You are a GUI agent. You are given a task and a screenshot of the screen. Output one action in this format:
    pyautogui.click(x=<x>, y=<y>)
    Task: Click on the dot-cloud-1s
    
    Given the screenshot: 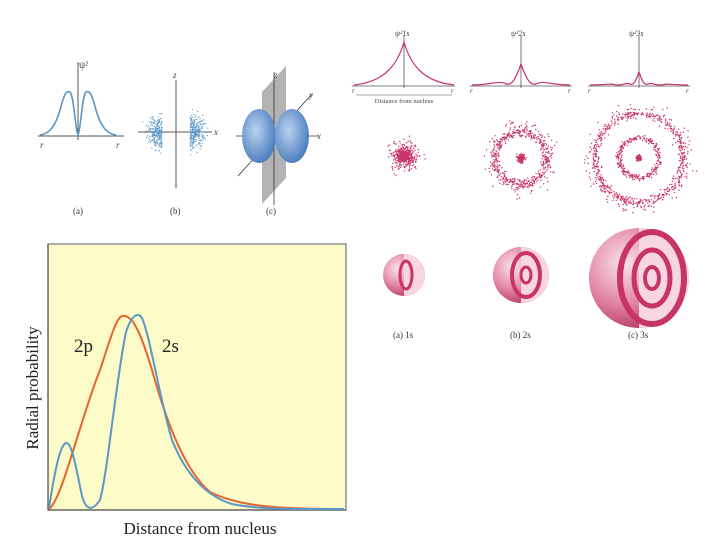 What is the action you would take?
    pyautogui.click(x=406, y=156)
    